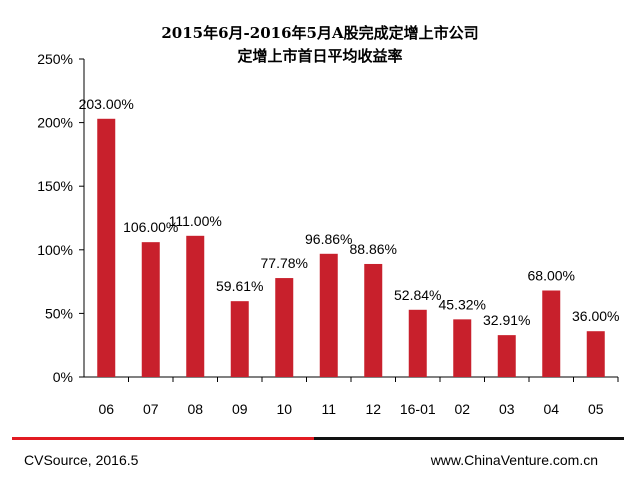 The width and height of the screenshot is (640, 492). I want to click on data-label: 52.84%, so click(417, 295).